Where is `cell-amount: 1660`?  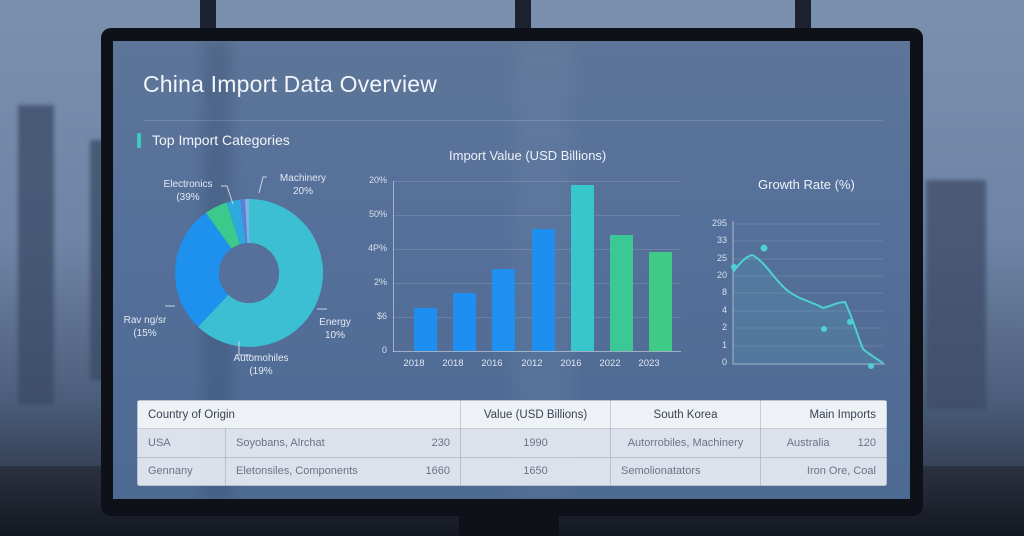
cell-amount: 1660 is located at coordinates (430, 471).